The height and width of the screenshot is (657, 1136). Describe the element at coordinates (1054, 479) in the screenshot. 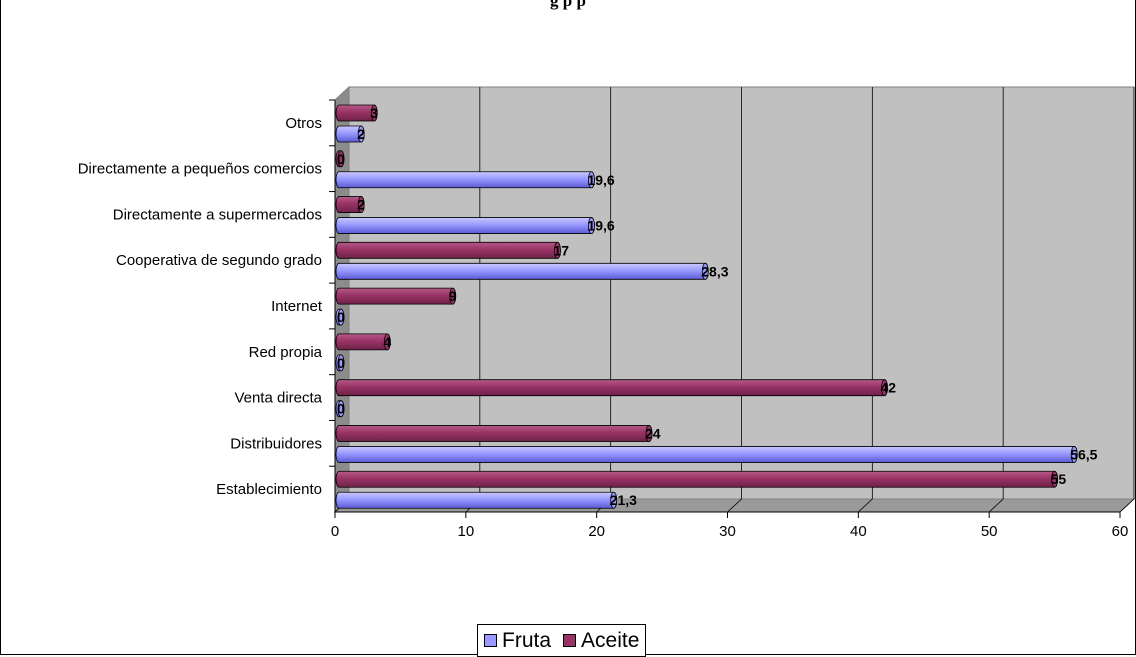

I see `aceite-bar-establecimiento-cap` at that location.